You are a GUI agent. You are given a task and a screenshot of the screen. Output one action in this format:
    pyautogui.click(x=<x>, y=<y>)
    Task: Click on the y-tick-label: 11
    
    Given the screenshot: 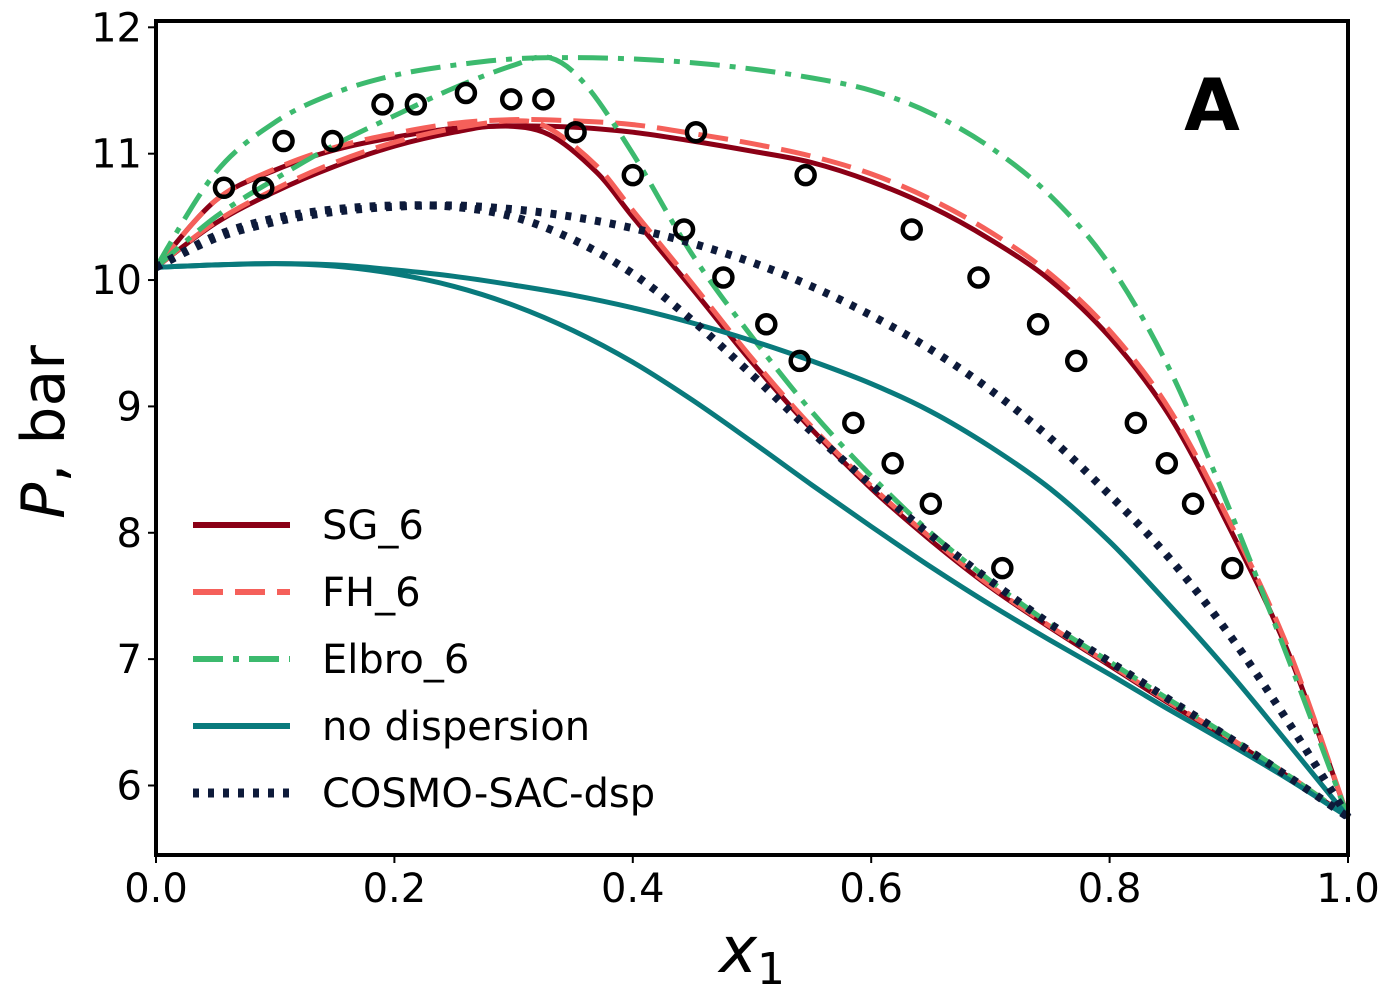 What is the action you would take?
    pyautogui.click(x=116, y=155)
    